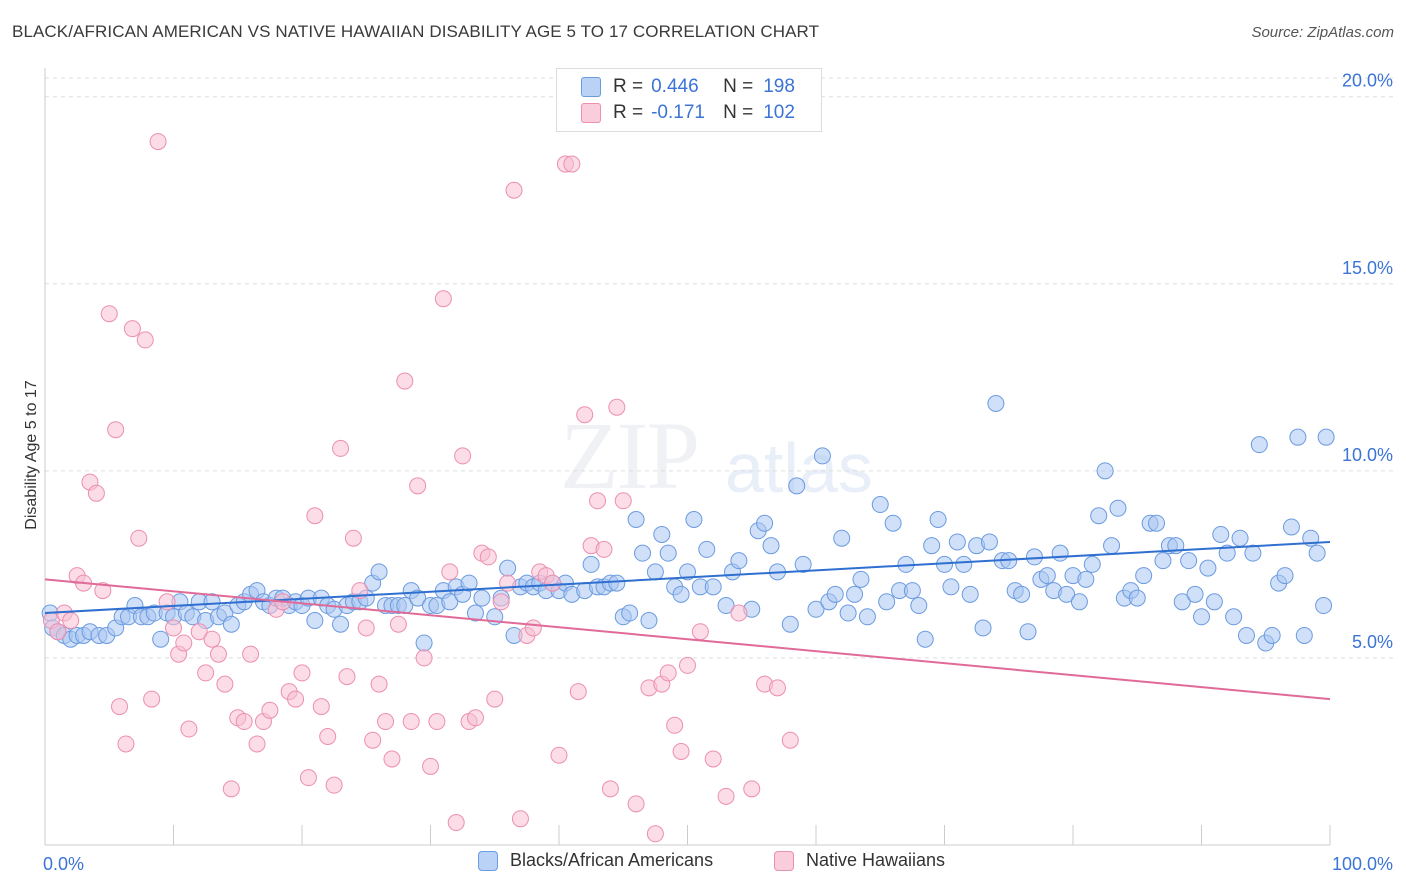 The height and width of the screenshot is (892, 1406). Describe the element at coordinates (591, 87) in the screenshot. I see `legend-swatch-blue` at that location.